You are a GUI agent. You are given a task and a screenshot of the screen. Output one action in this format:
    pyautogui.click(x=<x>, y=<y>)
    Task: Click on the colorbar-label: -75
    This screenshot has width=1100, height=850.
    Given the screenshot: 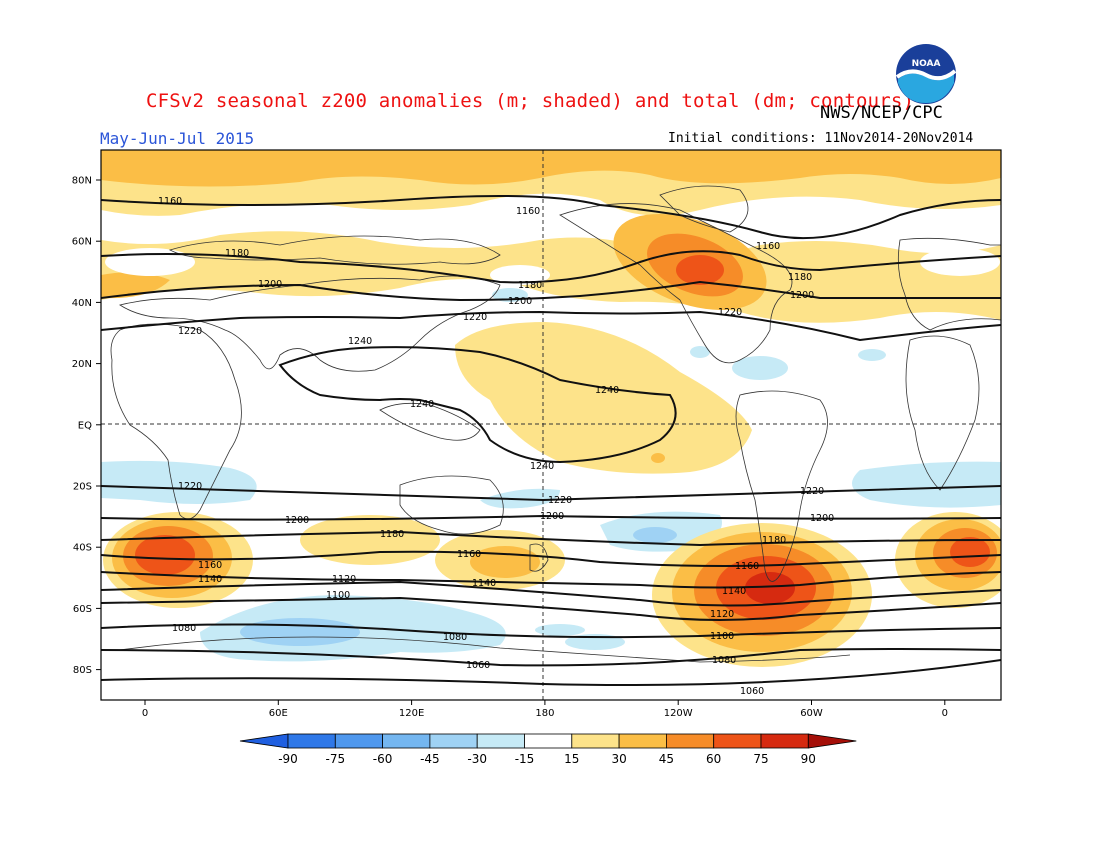 What is the action you would take?
    pyautogui.click(x=335, y=759)
    